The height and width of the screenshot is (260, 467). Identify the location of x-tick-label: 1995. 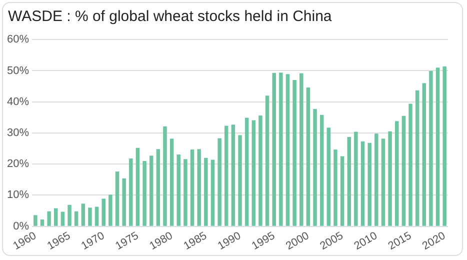
(264, 241).